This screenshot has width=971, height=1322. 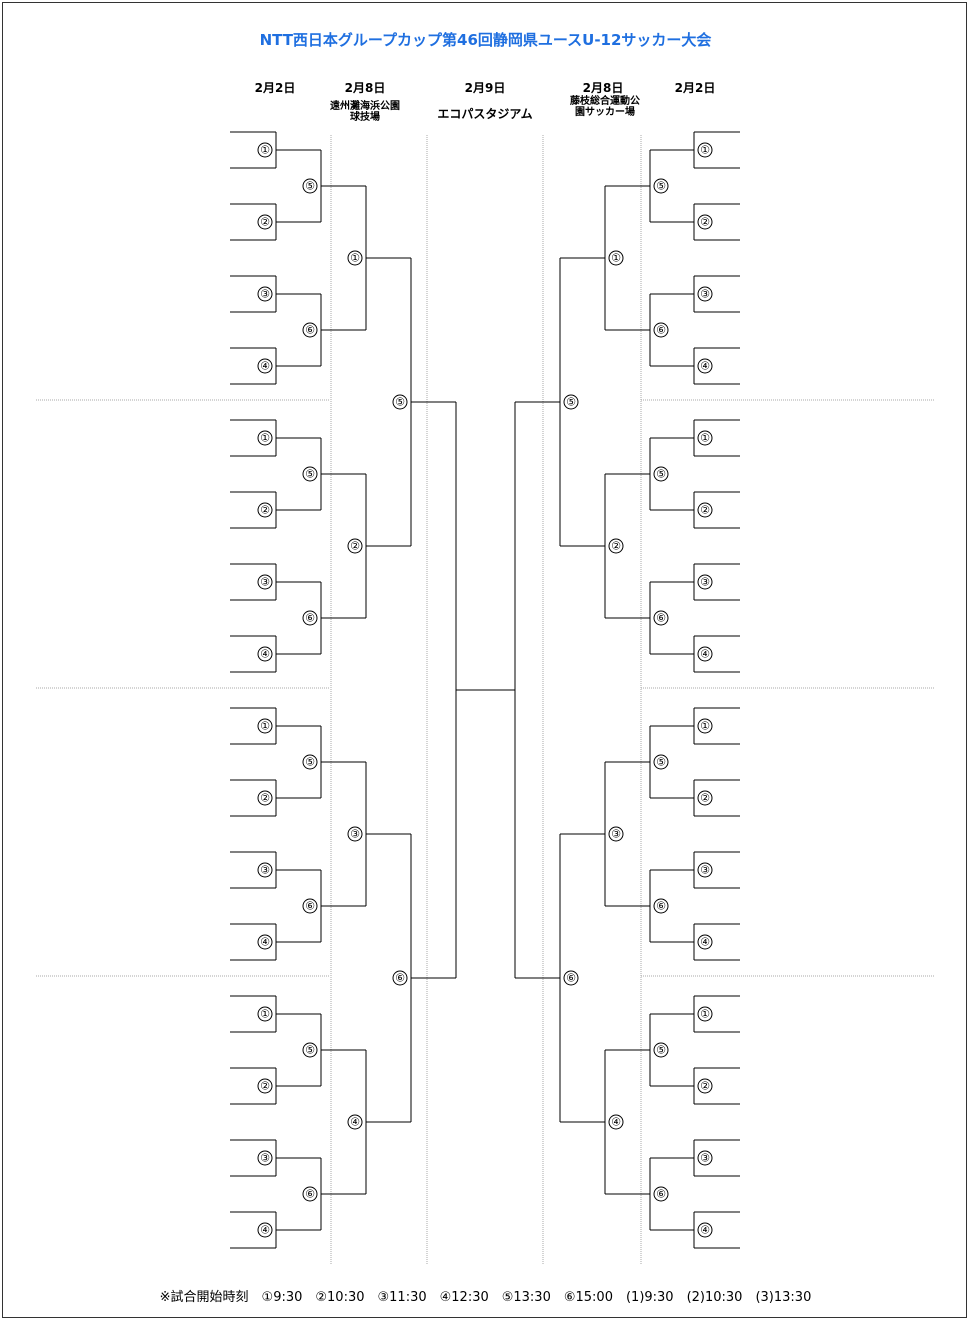 I want to click on final-venue: エコパスタジアム, so click(x=485, y=114).